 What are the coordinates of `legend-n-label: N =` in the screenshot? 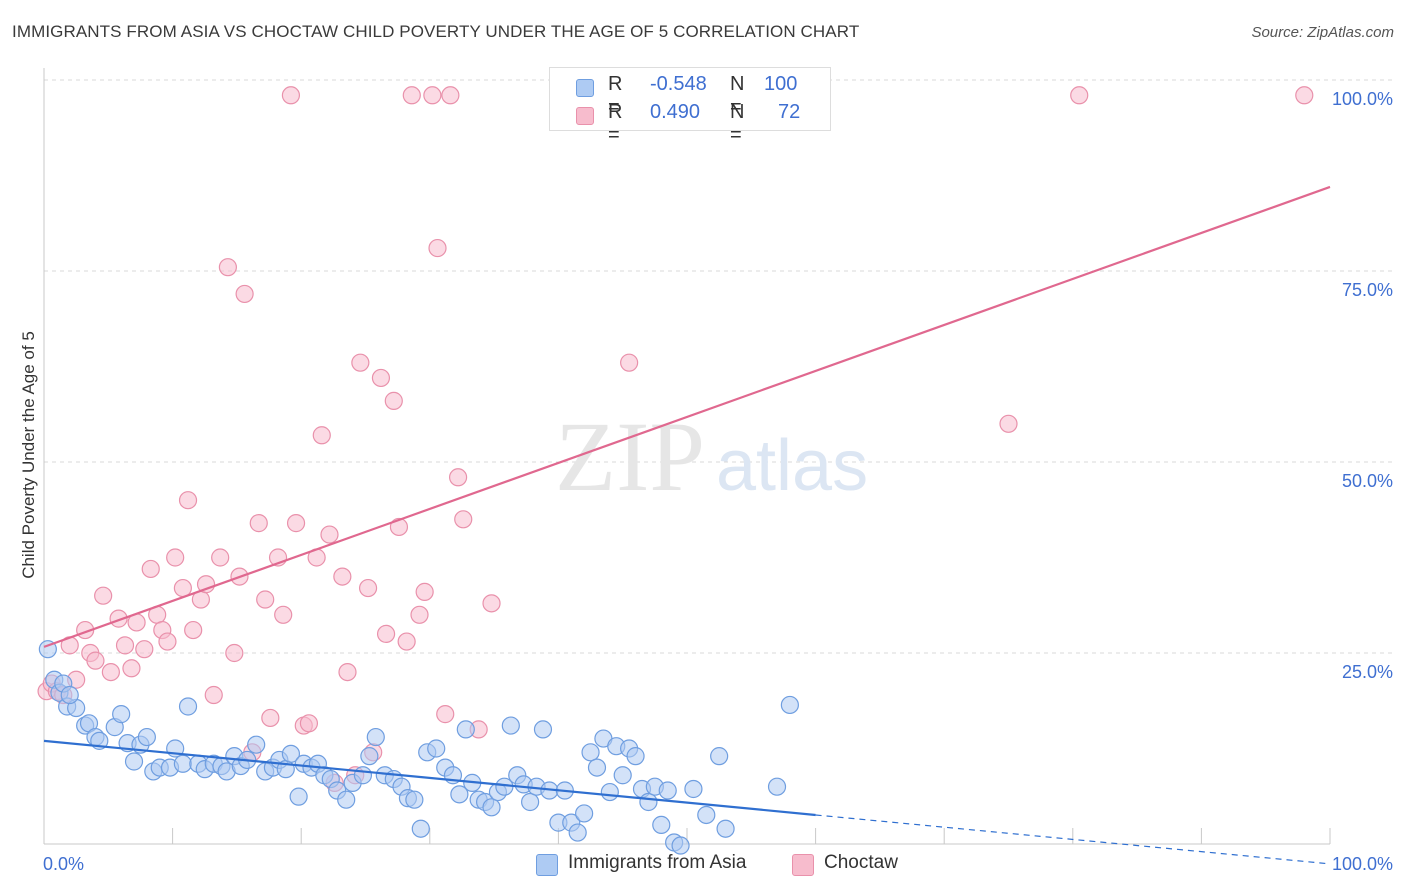 It's located at (737, 95).